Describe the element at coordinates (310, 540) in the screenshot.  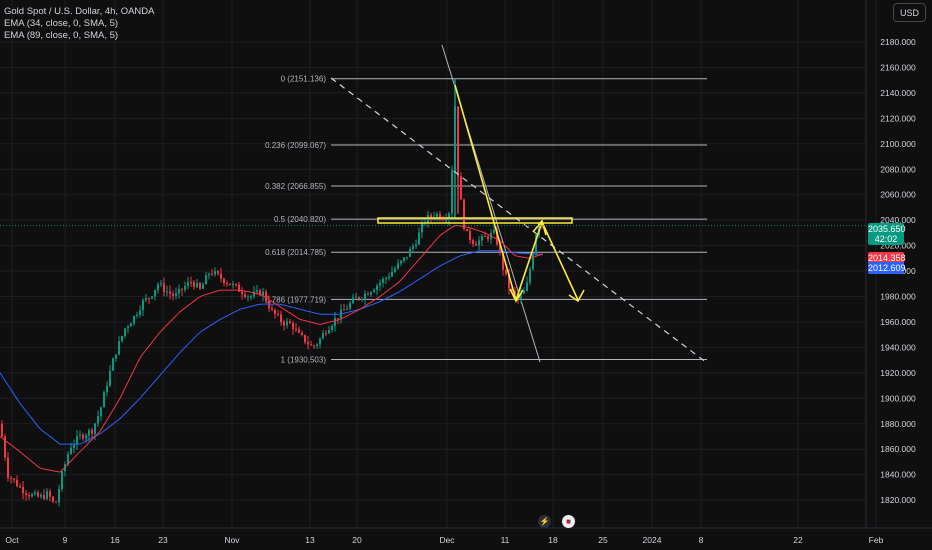
I see `time-tick-label: 13` at that location.